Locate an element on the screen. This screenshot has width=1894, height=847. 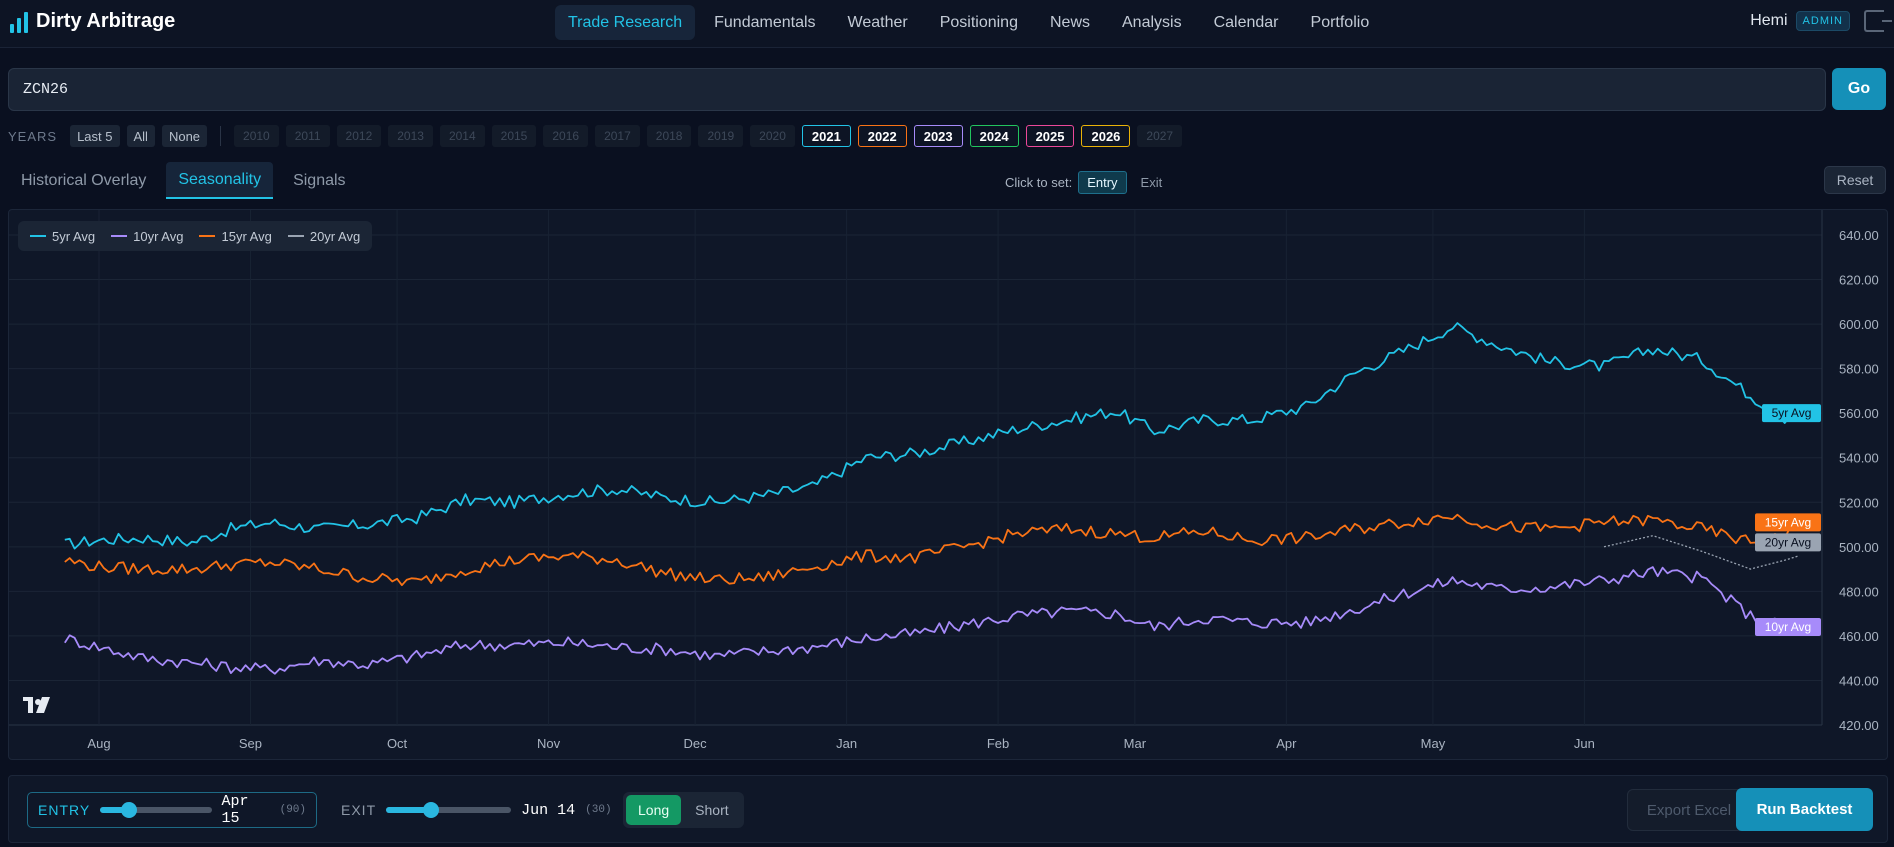
year-chip-2013: 2013 is located at coordinates (410, 136).